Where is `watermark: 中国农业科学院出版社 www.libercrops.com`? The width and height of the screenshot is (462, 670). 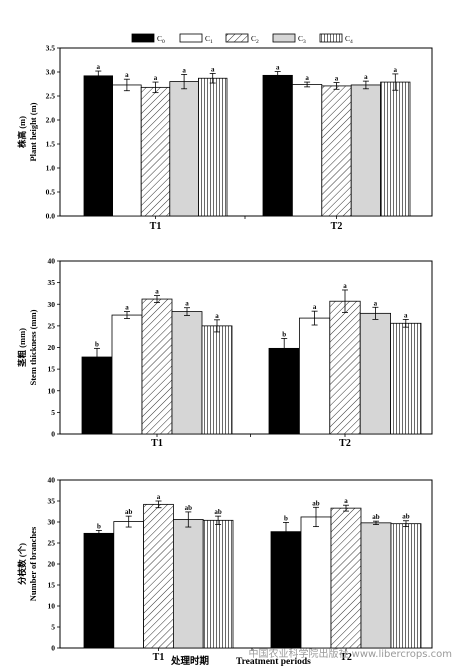 watermark: 中国农业科学院出版社 www.libercrops.com is located at coordinates (350, 653).